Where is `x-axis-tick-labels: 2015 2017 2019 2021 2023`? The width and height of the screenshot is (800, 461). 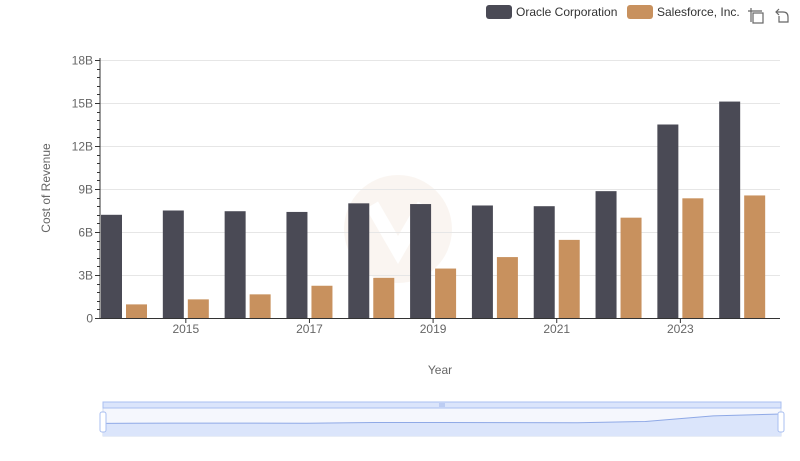 x-axis-tick-labels: 2015 2017 2019 2021 2023 is located at coordinates (433, 327).